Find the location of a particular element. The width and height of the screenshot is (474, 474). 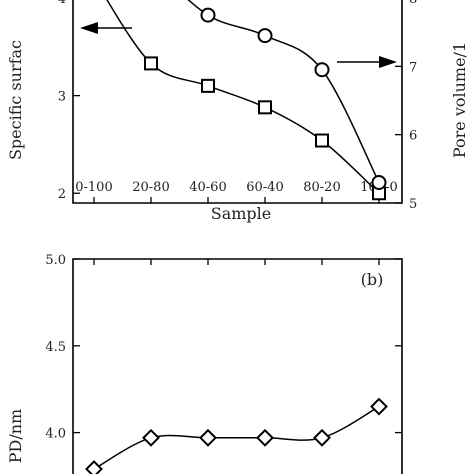

b-y-tick-label: 4.5 is located at coordinates (55, 347).